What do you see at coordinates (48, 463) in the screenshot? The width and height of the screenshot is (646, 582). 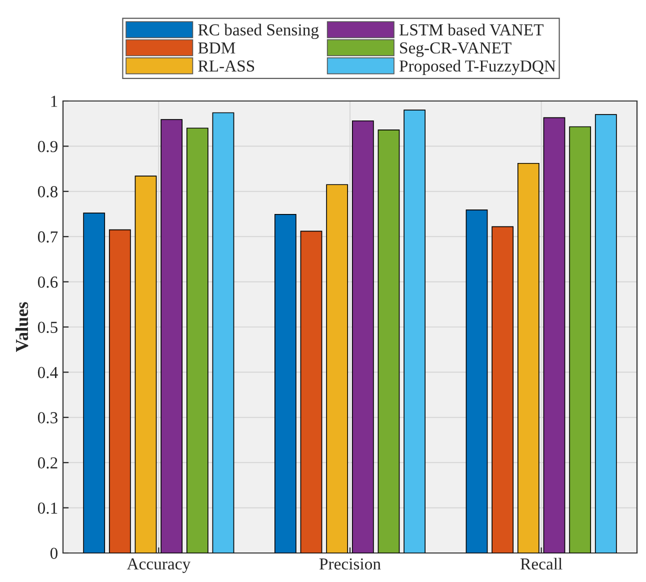 I see `y-tick-label: 0.2` at bounding box center [48, 463].